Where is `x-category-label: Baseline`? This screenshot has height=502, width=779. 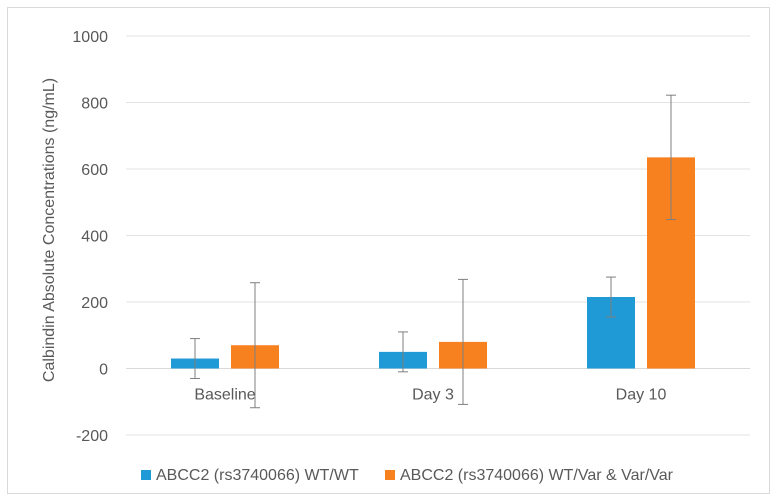
x-category-label: Baseline is located at coordinates (224, 395).